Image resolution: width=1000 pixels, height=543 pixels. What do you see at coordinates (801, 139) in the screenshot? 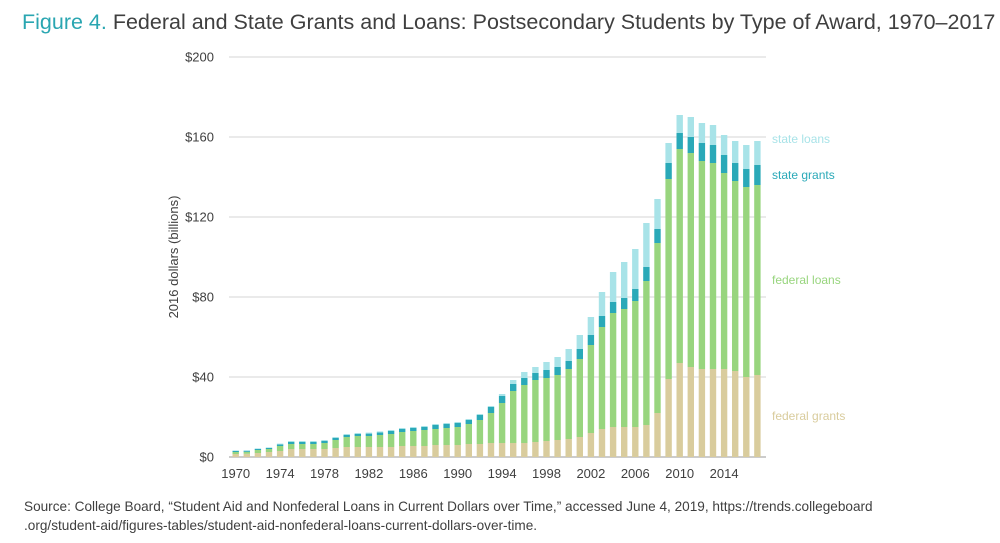
I see `series-label: state loans` at bounding box center [801, 139].